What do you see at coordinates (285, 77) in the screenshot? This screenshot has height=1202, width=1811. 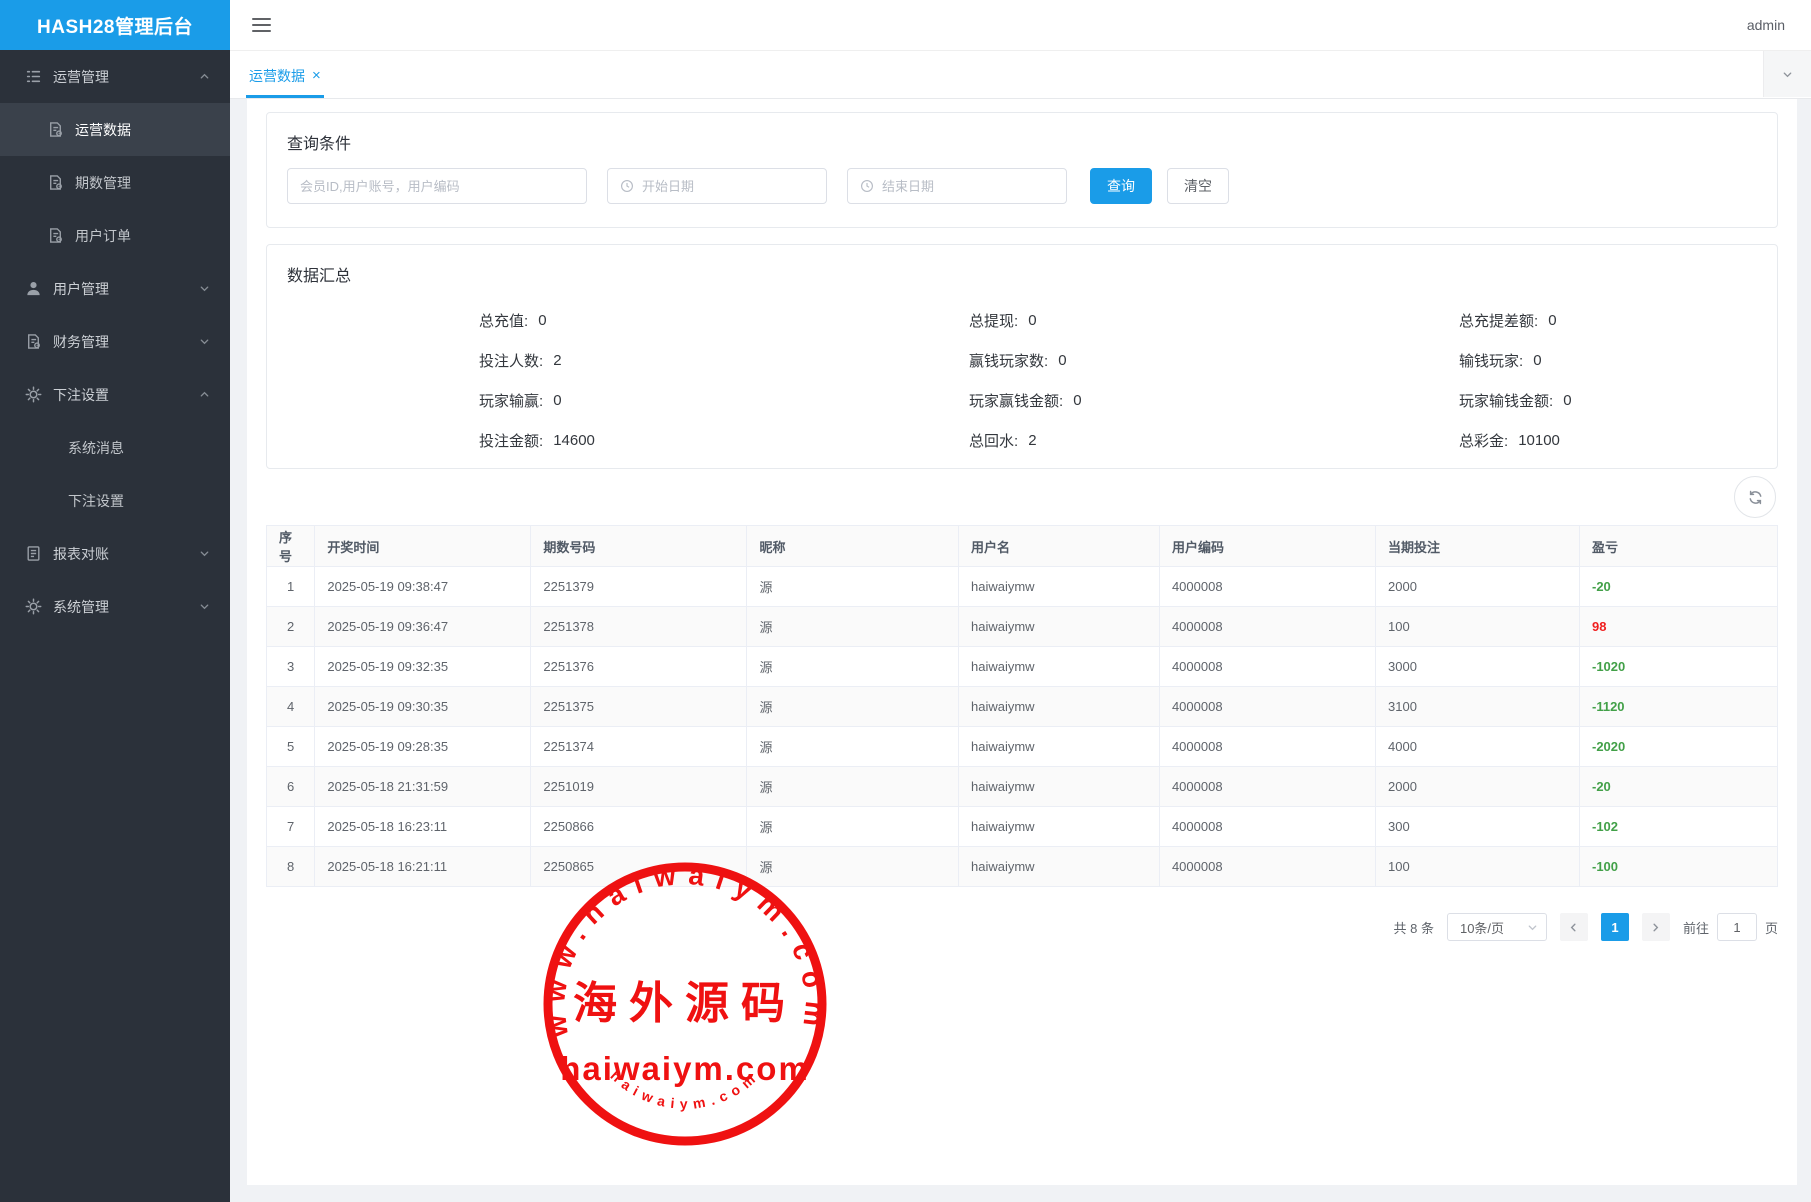 I see `tab-operation-data: 运营数据 ×` at bounding box center [285, 77].